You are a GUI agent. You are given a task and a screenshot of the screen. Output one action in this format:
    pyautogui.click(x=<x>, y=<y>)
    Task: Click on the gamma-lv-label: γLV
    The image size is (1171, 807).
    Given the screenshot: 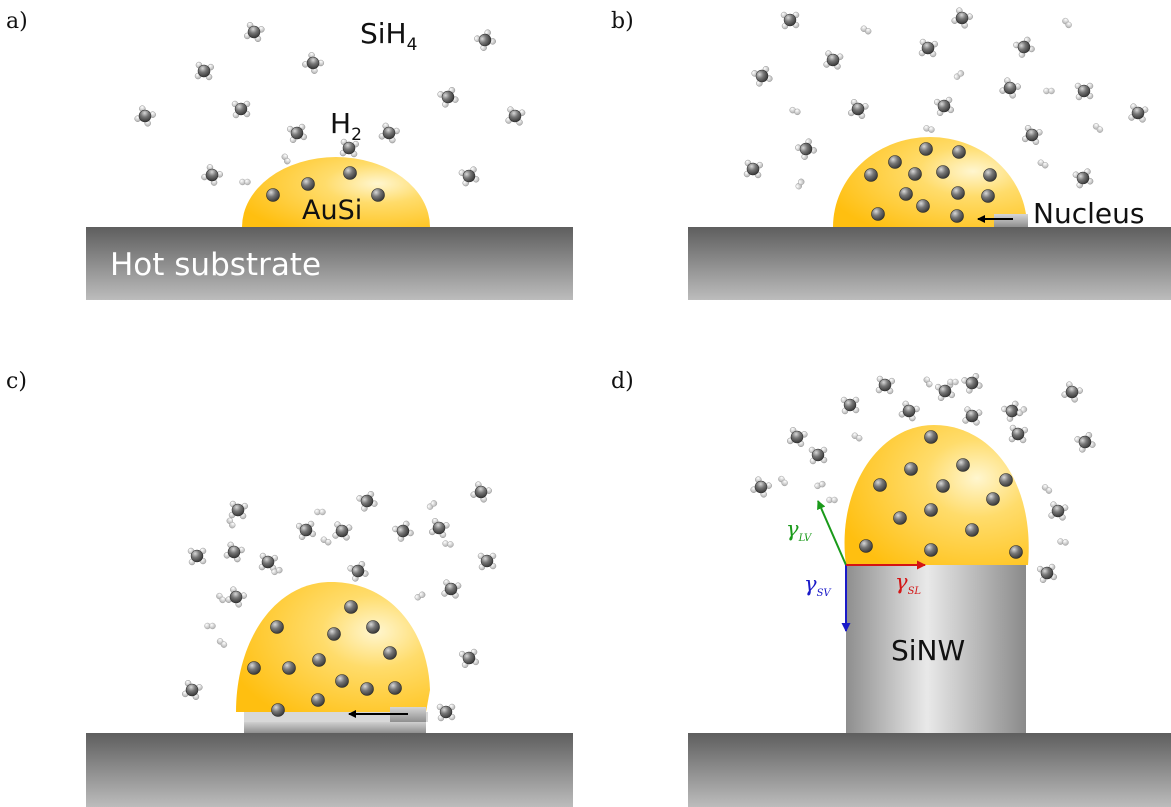 What is the action you would take?
    pyautogui.click(x=799, y=530)
    